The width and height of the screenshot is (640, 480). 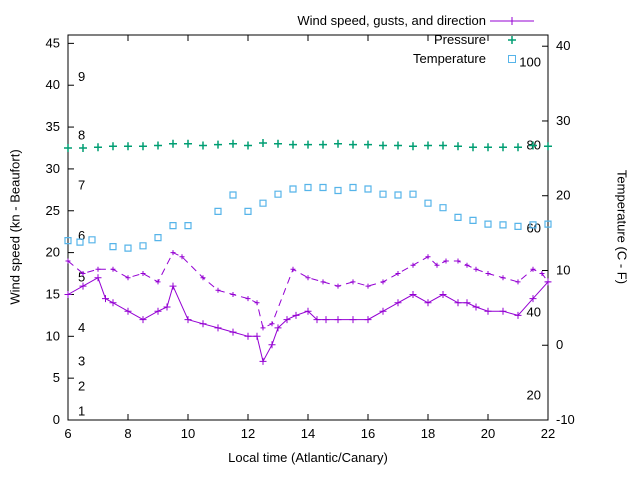 I want to click on x-tick-label: 22, so click(x=548, y=433).